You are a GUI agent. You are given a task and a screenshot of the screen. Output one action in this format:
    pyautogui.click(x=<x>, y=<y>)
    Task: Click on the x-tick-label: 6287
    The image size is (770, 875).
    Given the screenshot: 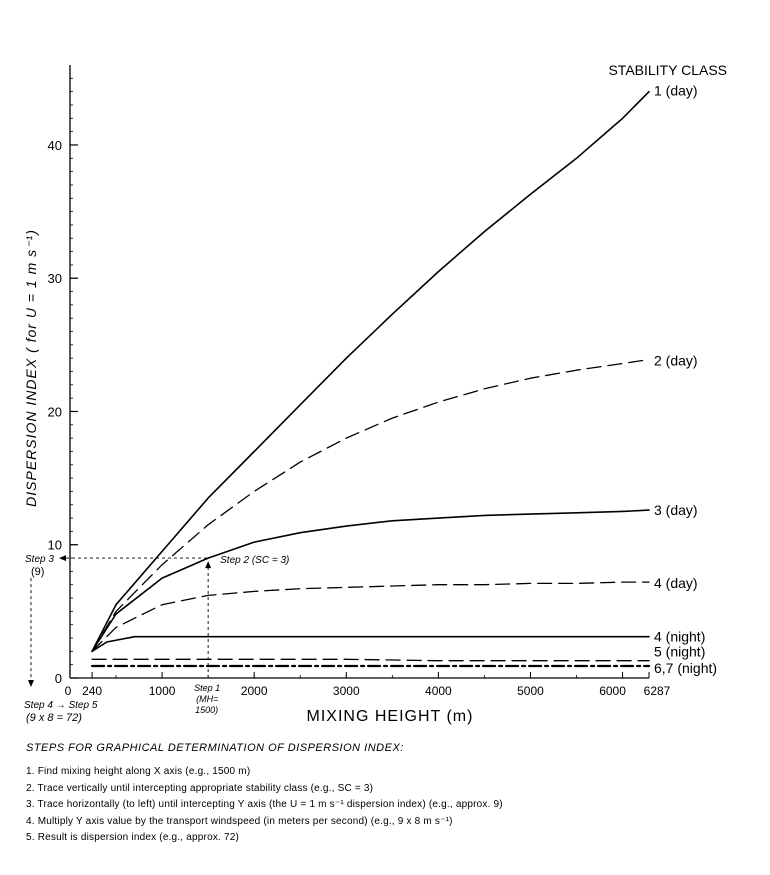 What is the action you would take?
    pyautogui.click(x=657, y=691)
    